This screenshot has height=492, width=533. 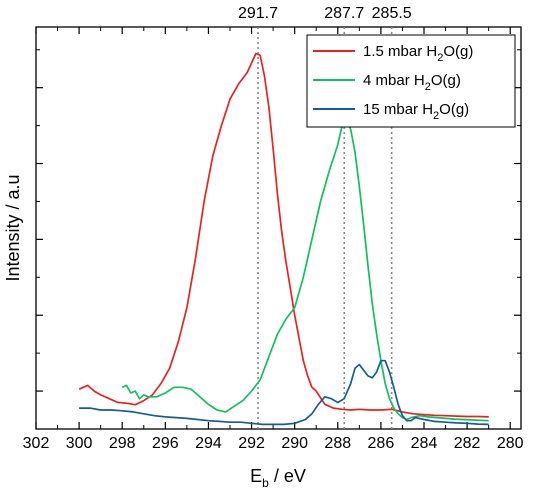 I want to click on x-tick-label-300: 300, so click(x=79, y=443).